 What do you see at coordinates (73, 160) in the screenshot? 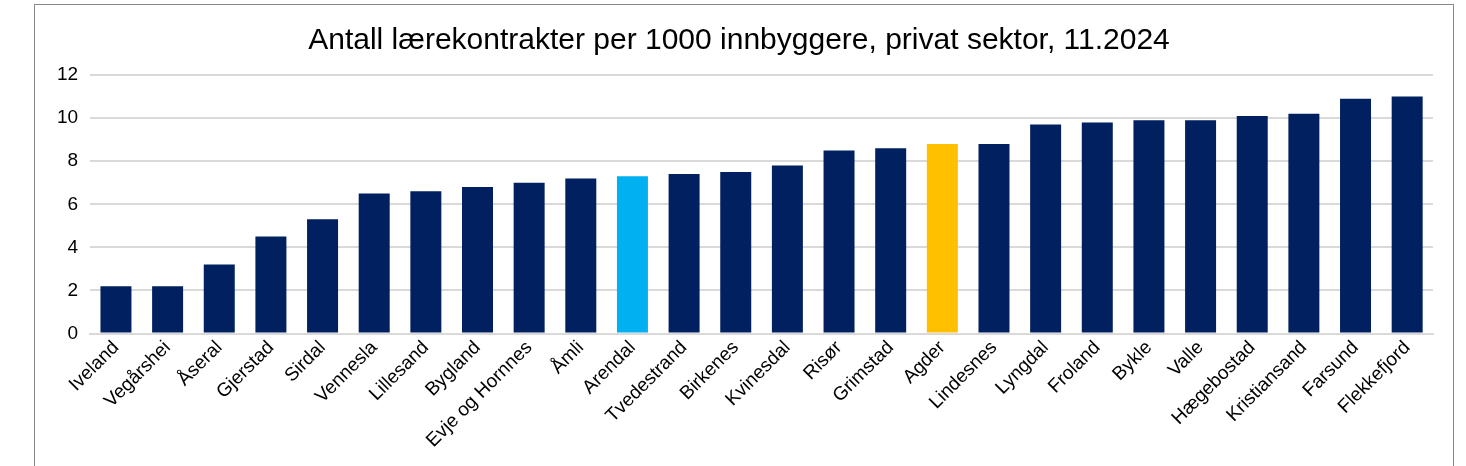
I see `y-tick-label: 8` at bounding box center [73, 160].